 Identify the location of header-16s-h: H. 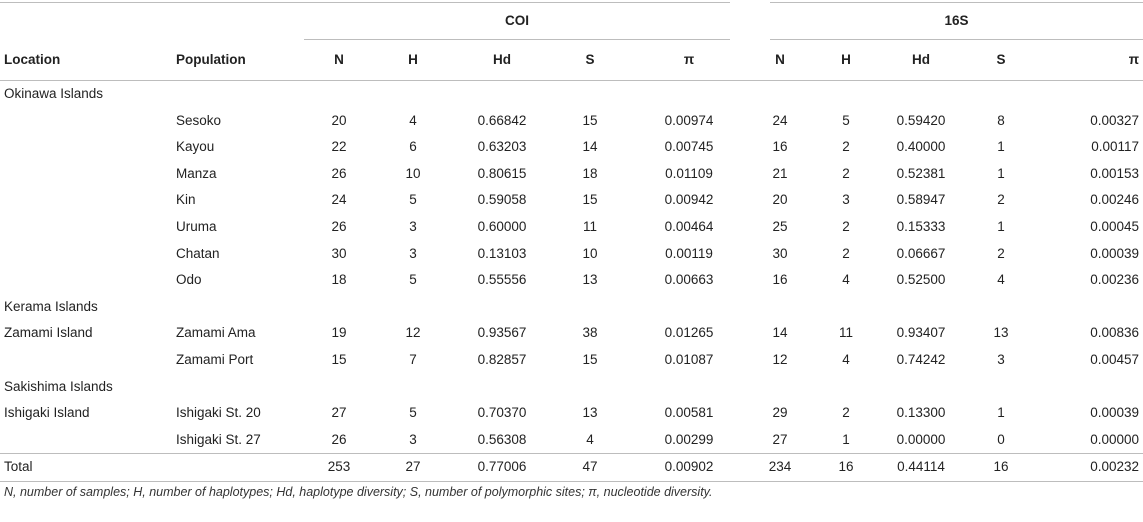
(846, 60).